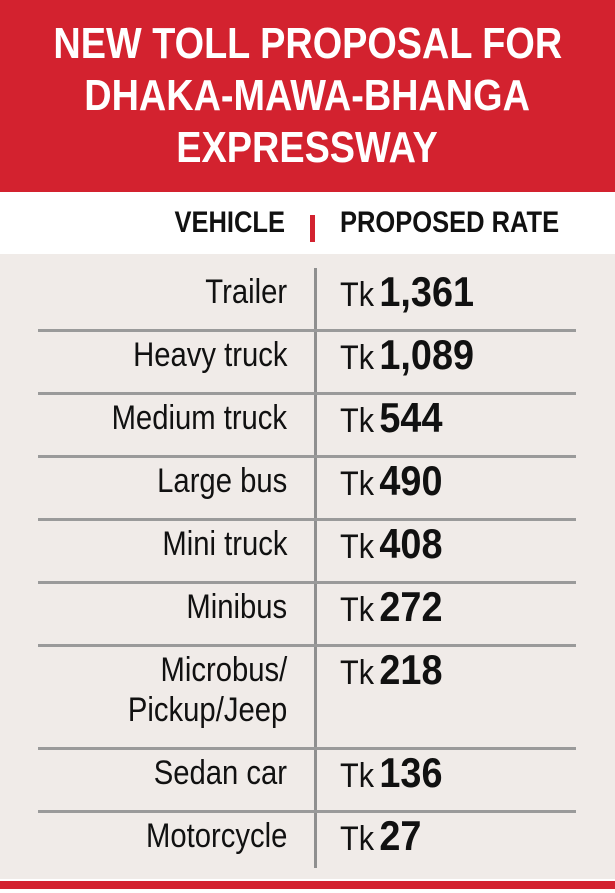 This screenshot has height=893, width=615. I want to click on table-row: Heavy truck Tk 1,089, so click(307, 363).